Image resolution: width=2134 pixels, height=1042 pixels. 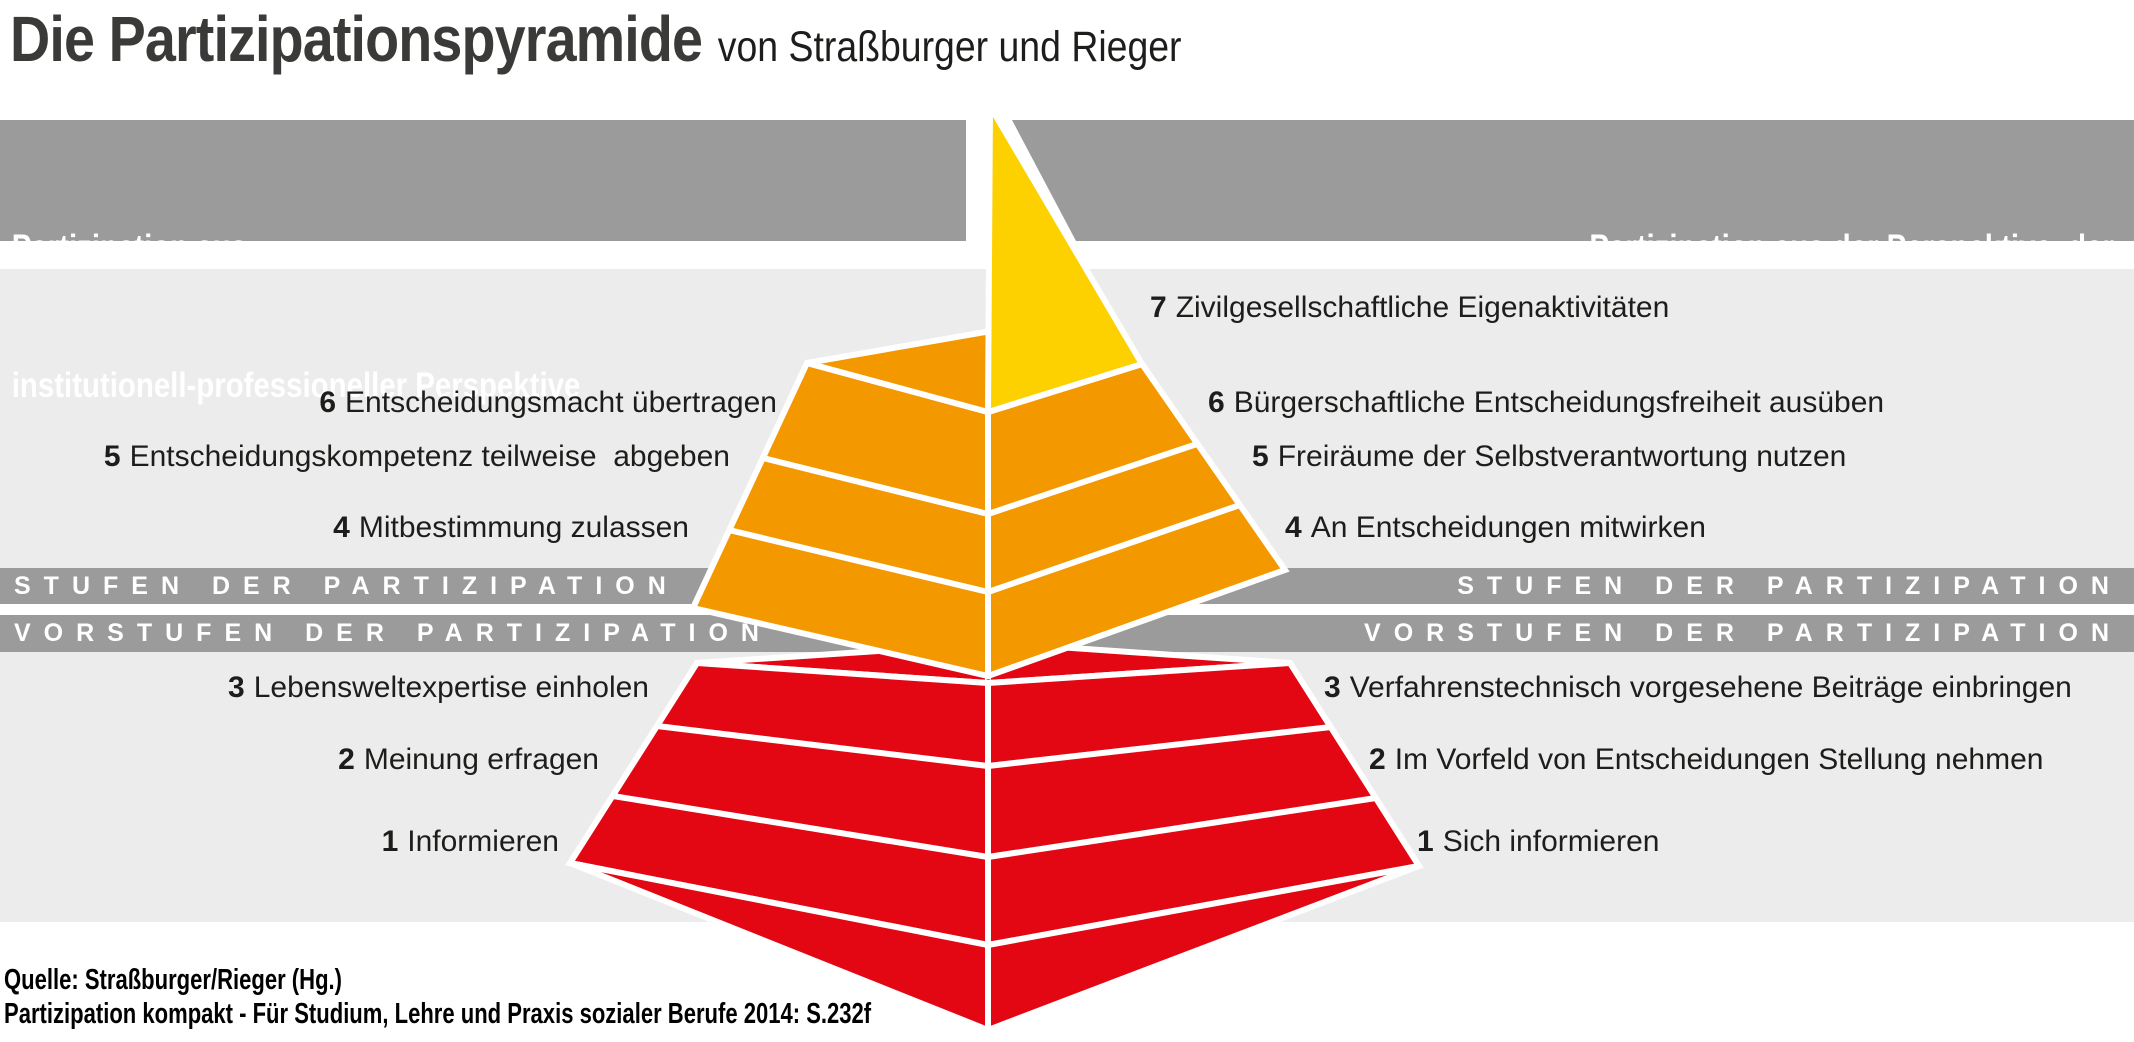 What do you see at coordinates (1410, 307) in the screenshot?
I see `label-right-level-7: 7 Zivilgesellschaftliche Eigenaktivitäten` at bounding box center [1410, 307].